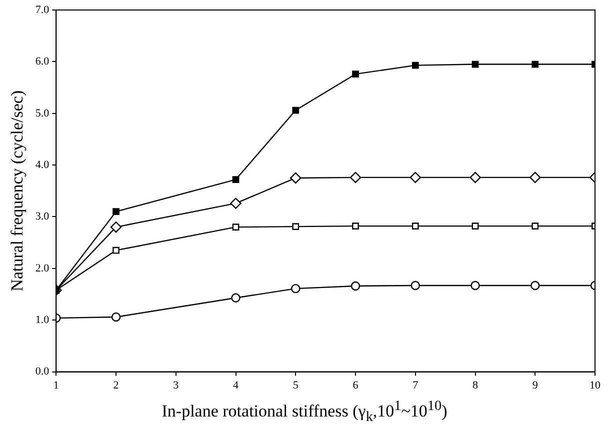 Image resolution: width=609 pixels, height=434 pixels. What do you see at coordinates (236, 385) in the screenshot?
I see `x-tick-label: 4` at bounding box center [236, 385].